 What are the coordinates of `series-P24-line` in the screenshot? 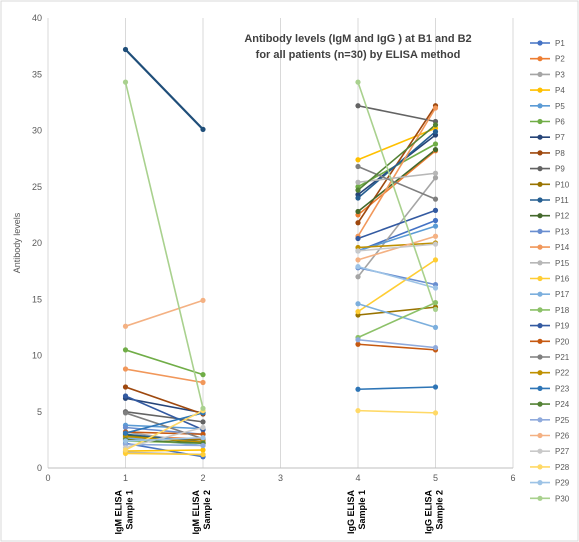 It's located at (397, 157).